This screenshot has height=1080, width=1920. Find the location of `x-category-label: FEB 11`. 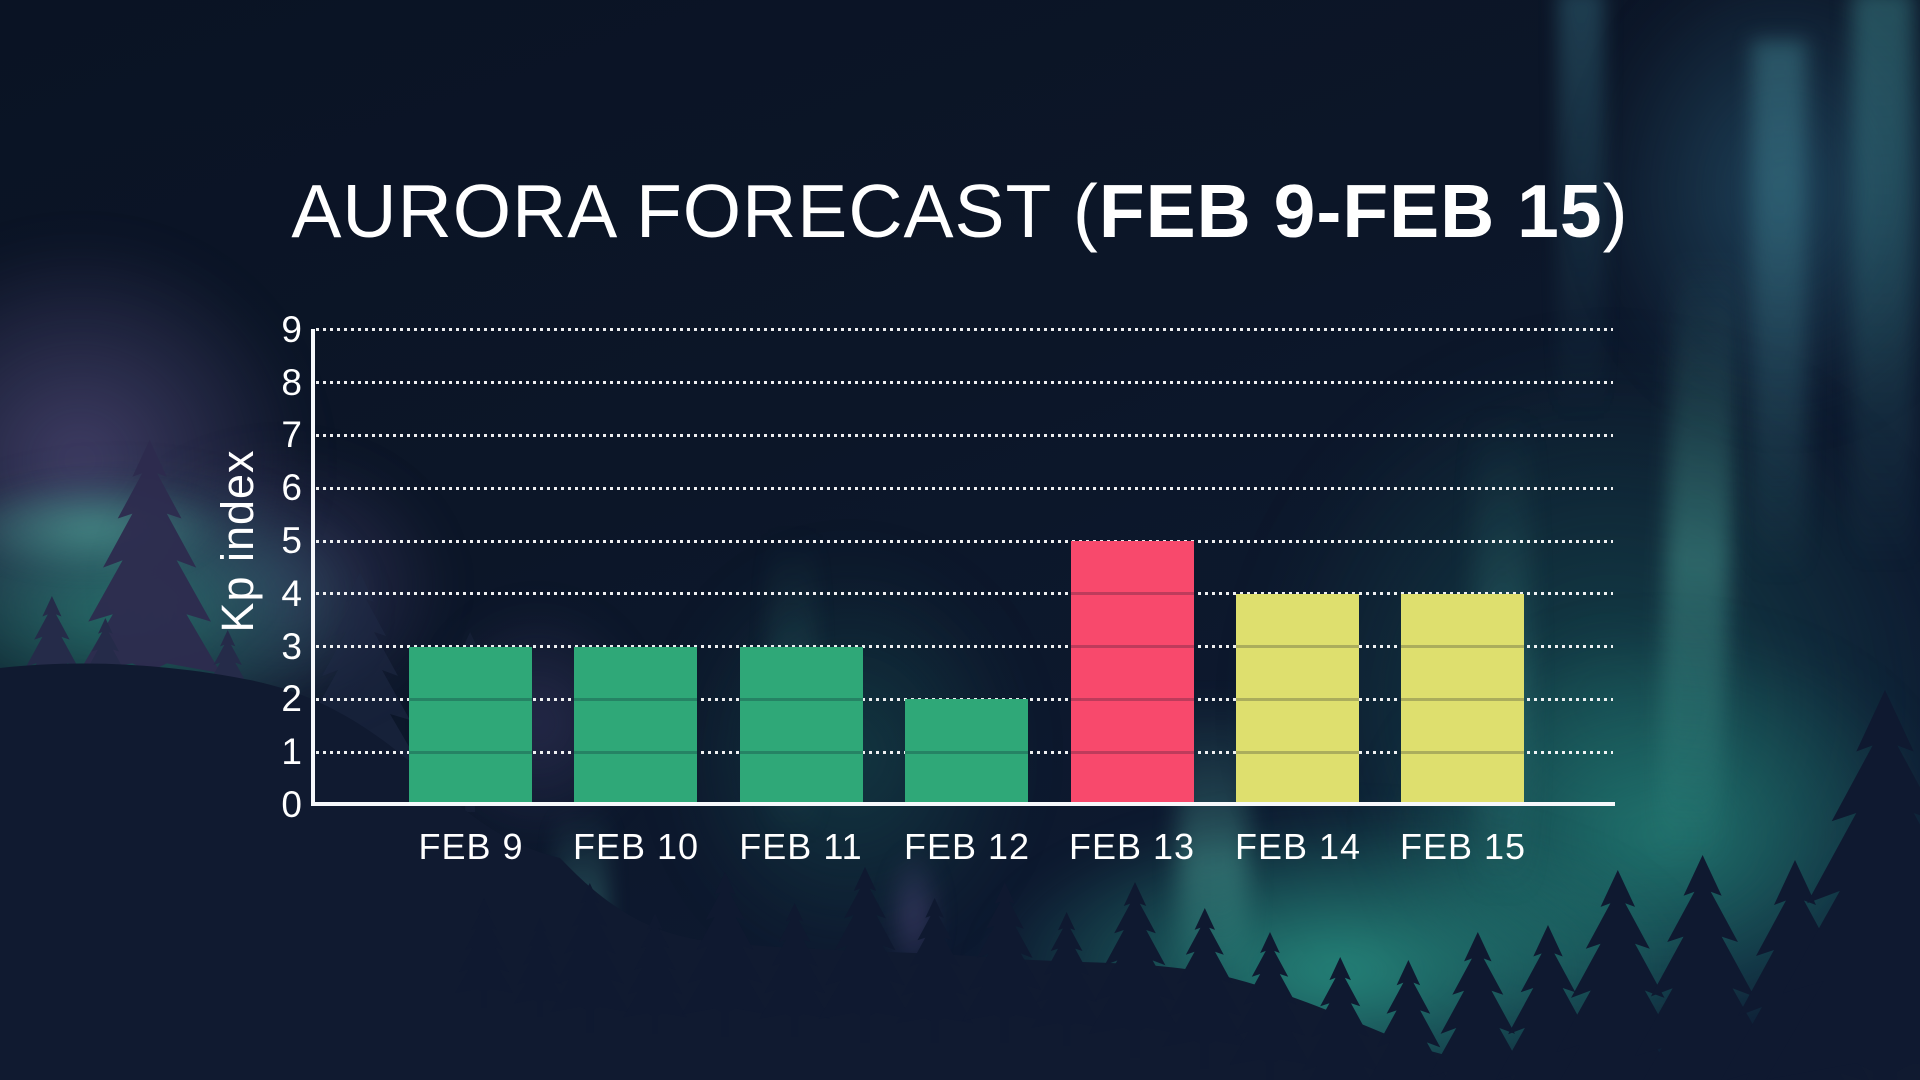

x-category-label: FEB 11 is located at coordinates (801, 846).